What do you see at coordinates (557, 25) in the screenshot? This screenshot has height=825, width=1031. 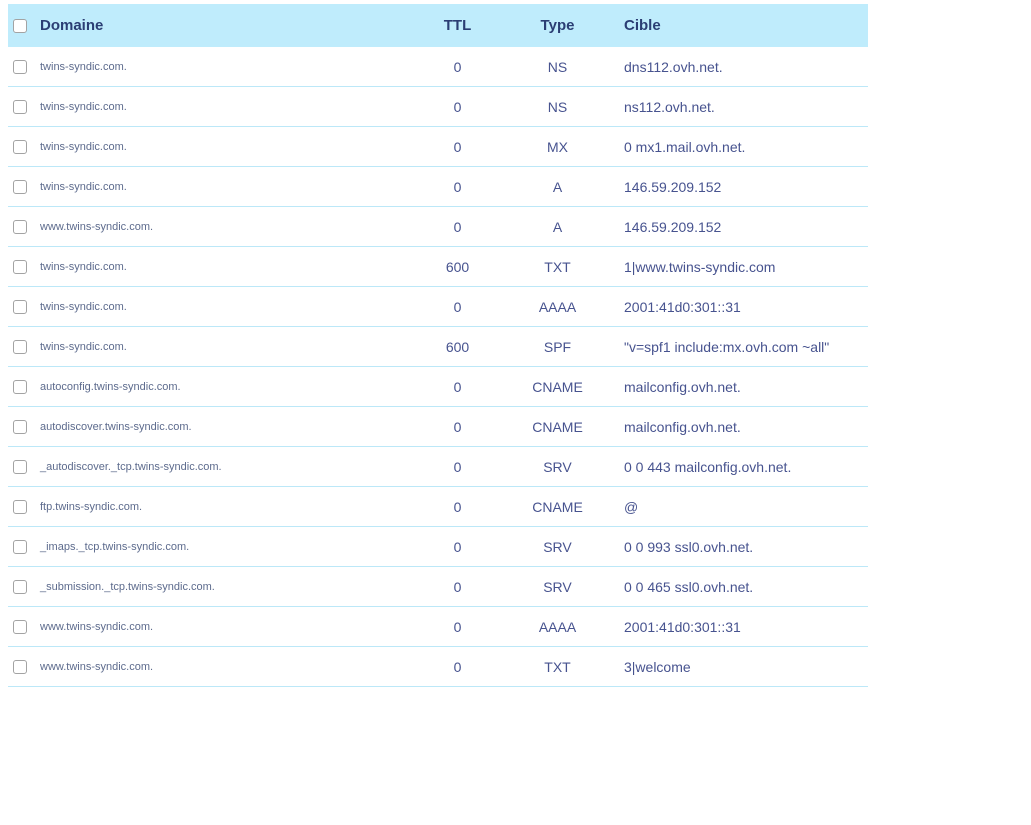 I see `column-header-type: Type` at bounding box center [557, 25].